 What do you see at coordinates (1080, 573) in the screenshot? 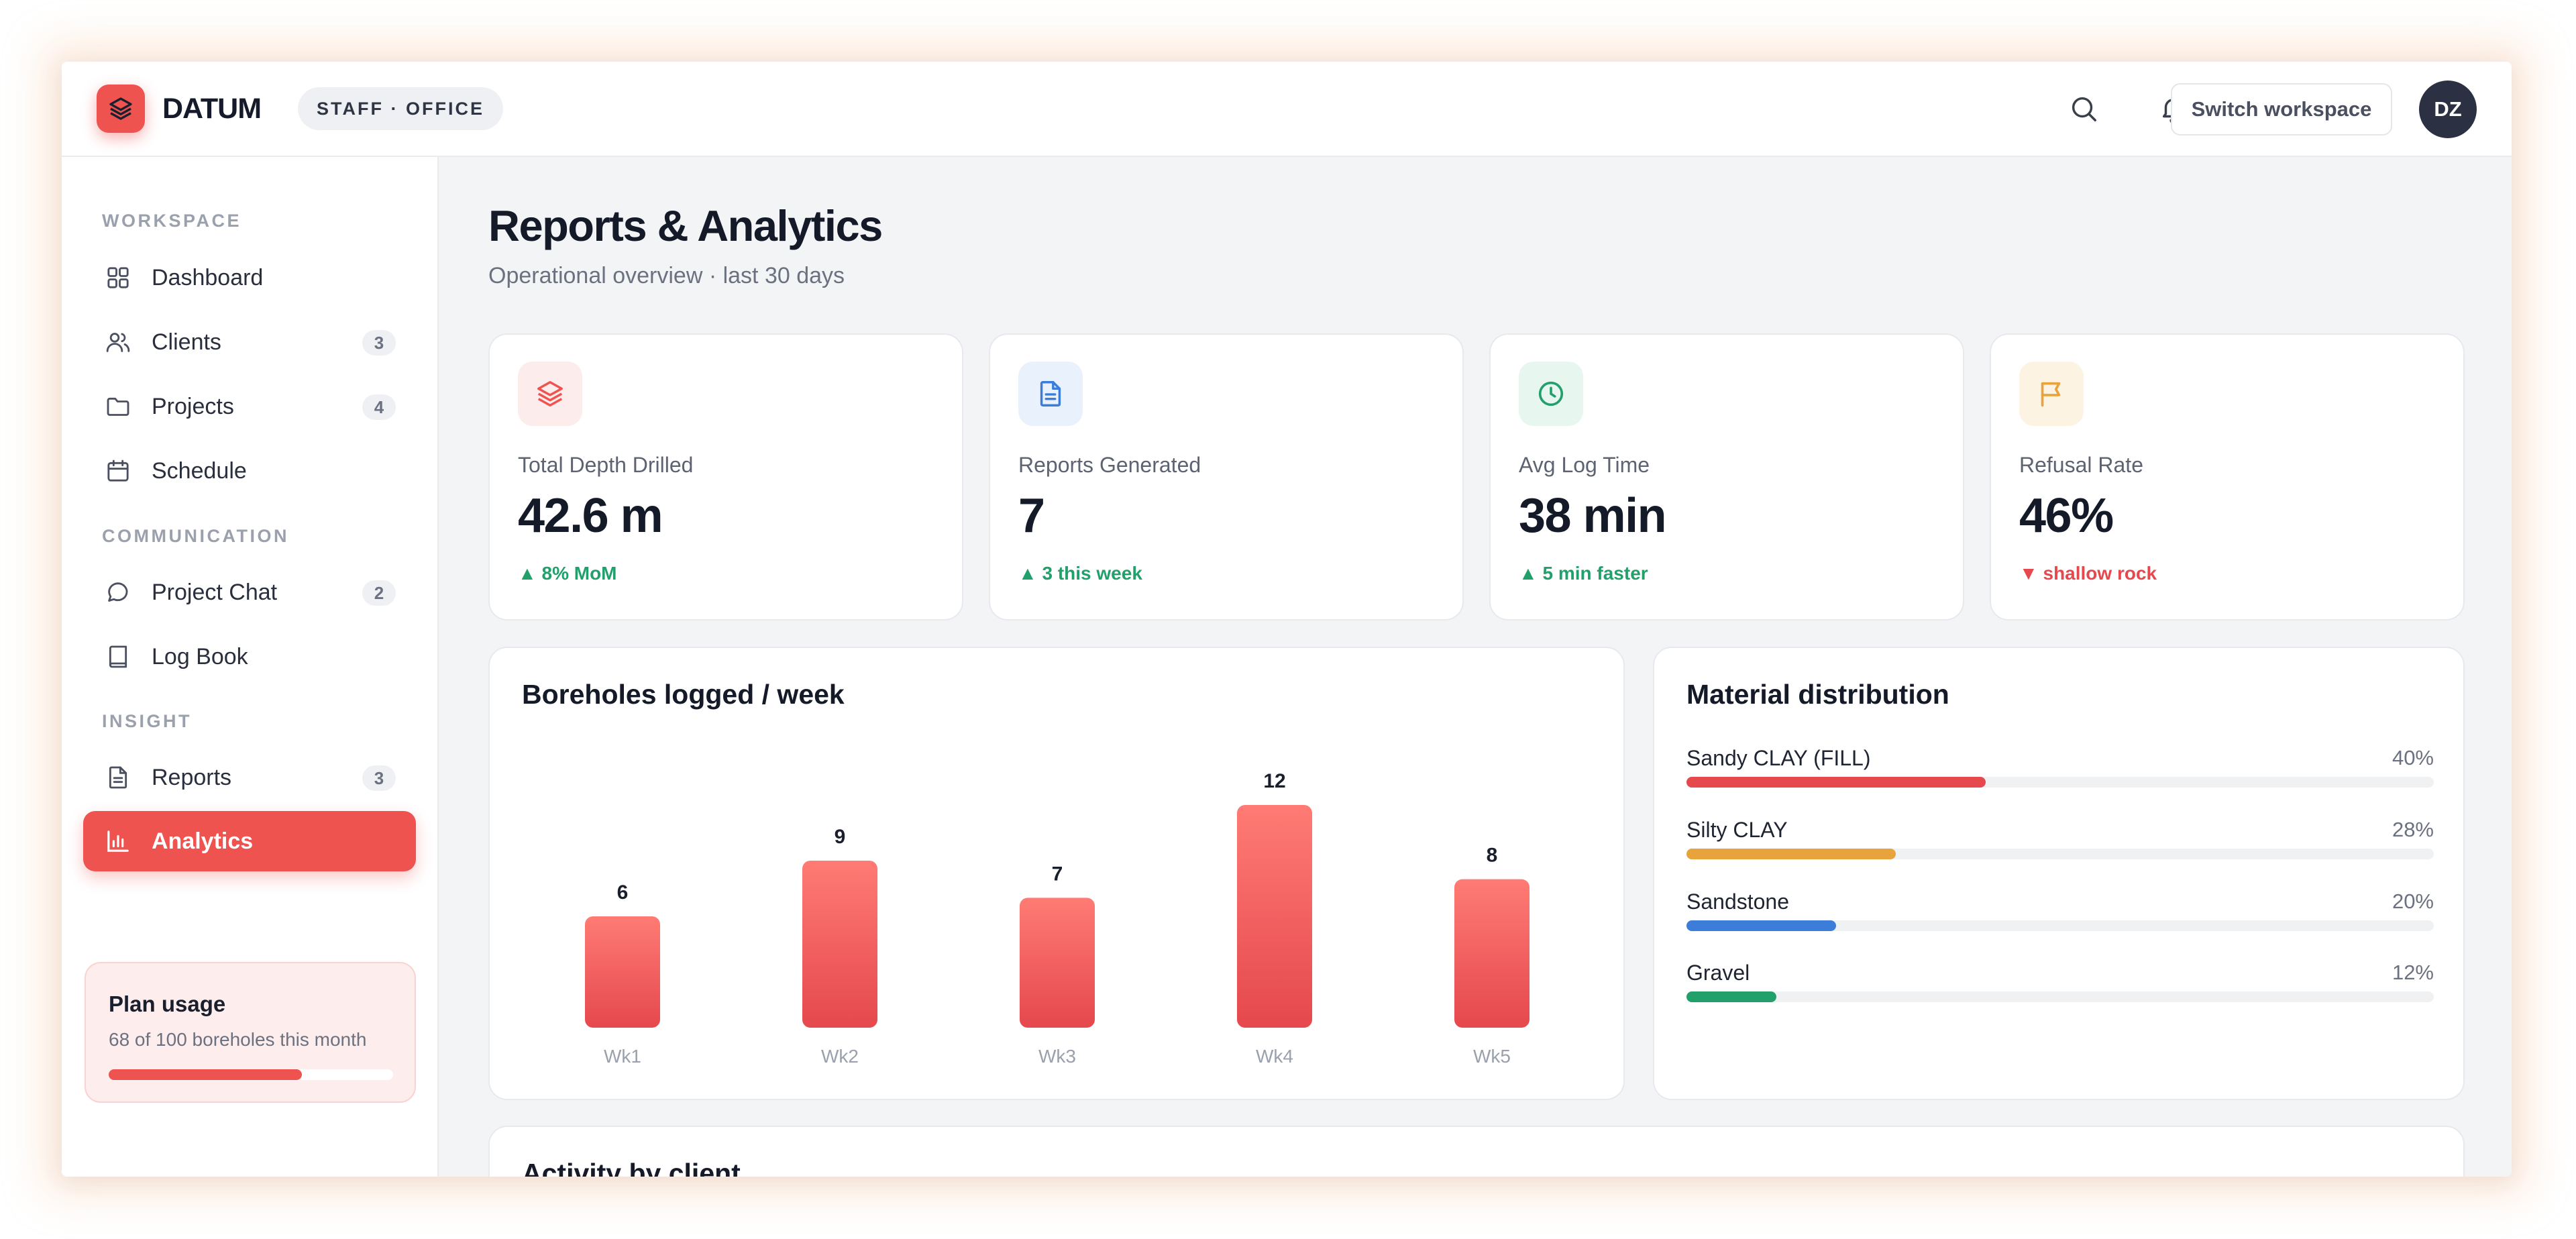
I see `stat-trend: ▲ 3 this week` at bounding box center [1080, 573].